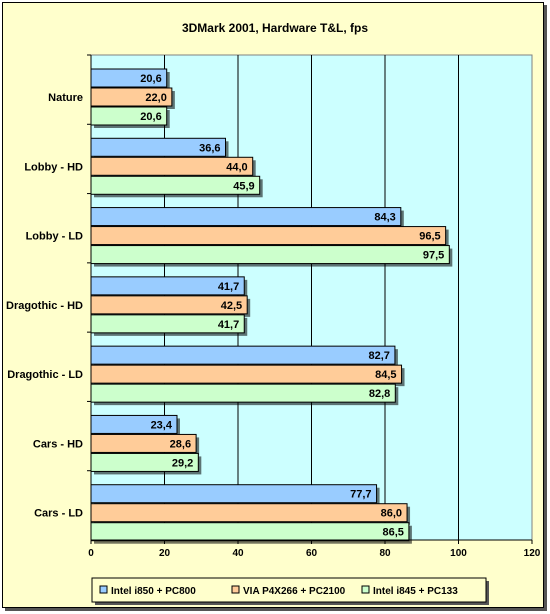 This screenshot has width=550, height=614. I want to click on data-label: 96,5, so click(429, 237).